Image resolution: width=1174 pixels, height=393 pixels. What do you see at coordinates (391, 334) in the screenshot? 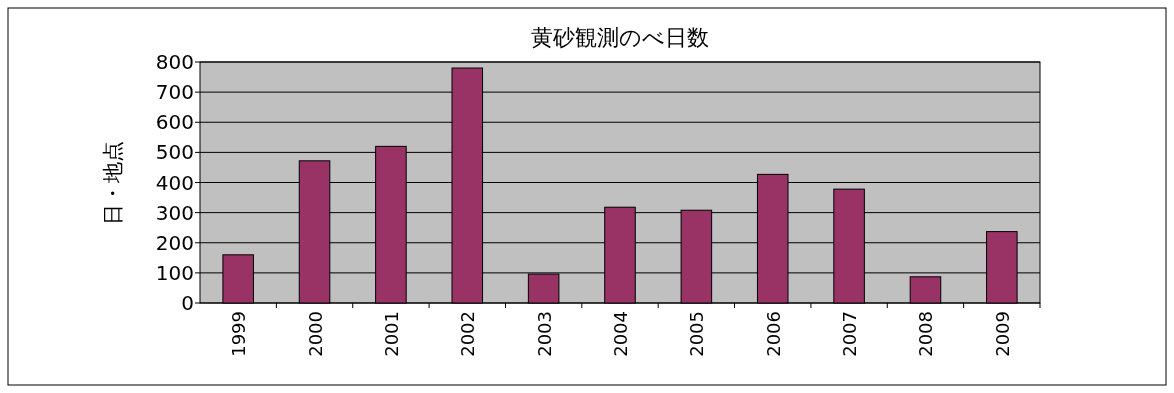
I see `x-tick-label: 2001` at bounding box center [391, 334].